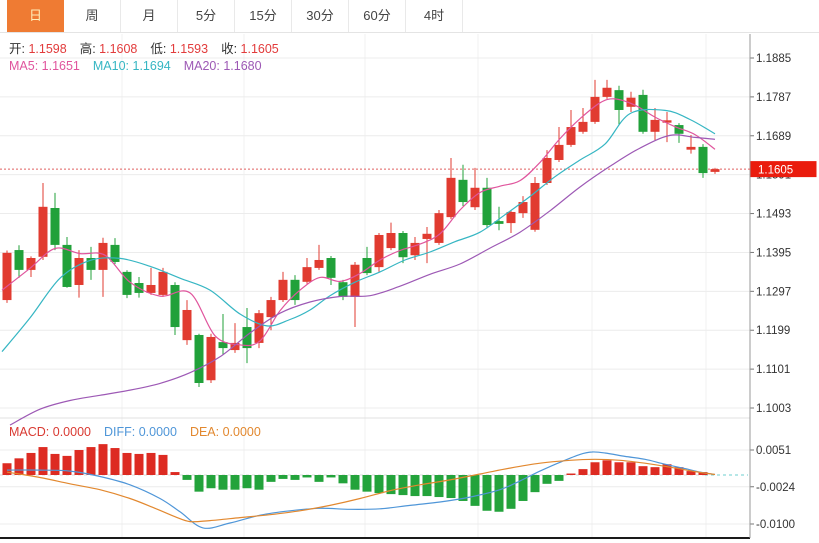 The width and height of the screenshot is (819, 543). Describe the element at coordinates (434, 16) in the screenshot. I see `tab-period-7: 4时` at that location.